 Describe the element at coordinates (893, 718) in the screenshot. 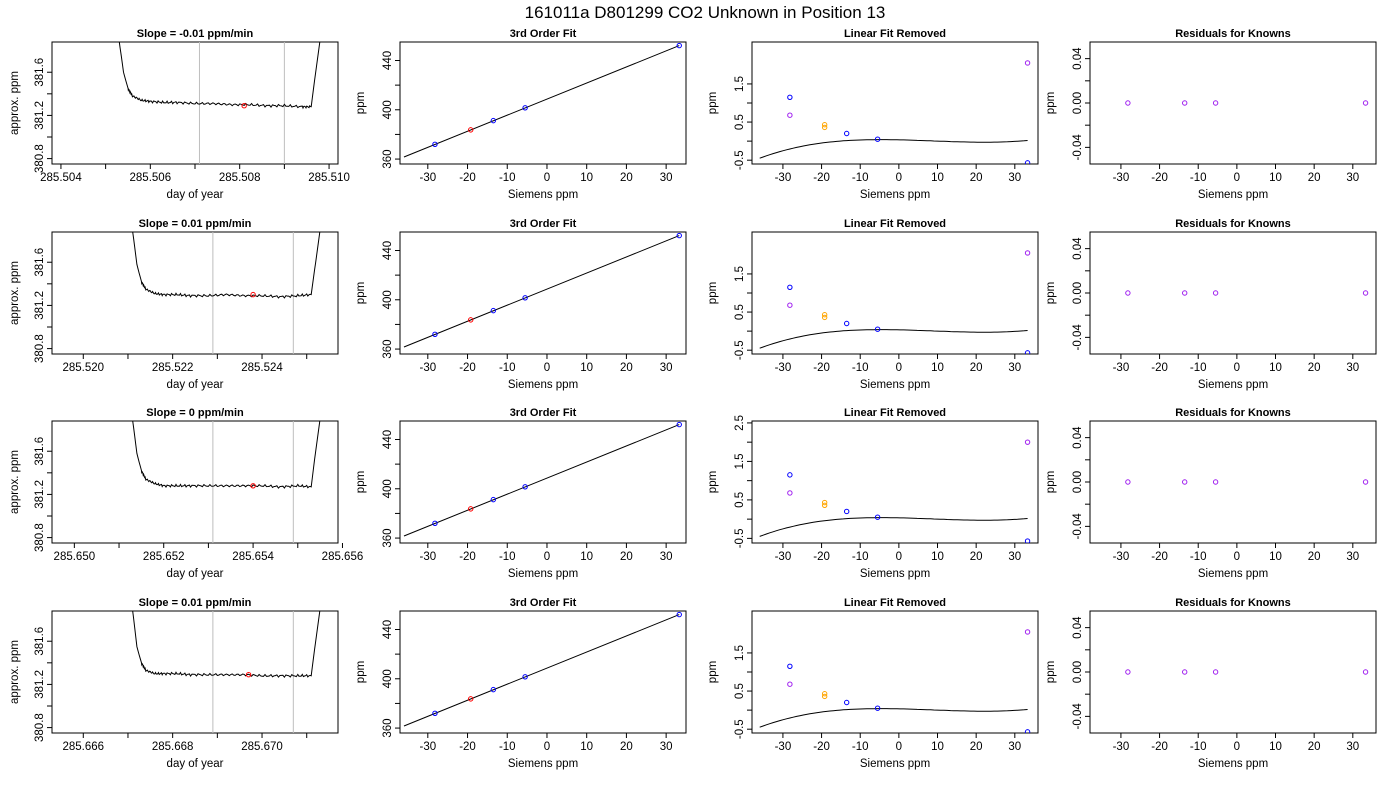

I see `fit-curve` at that location.